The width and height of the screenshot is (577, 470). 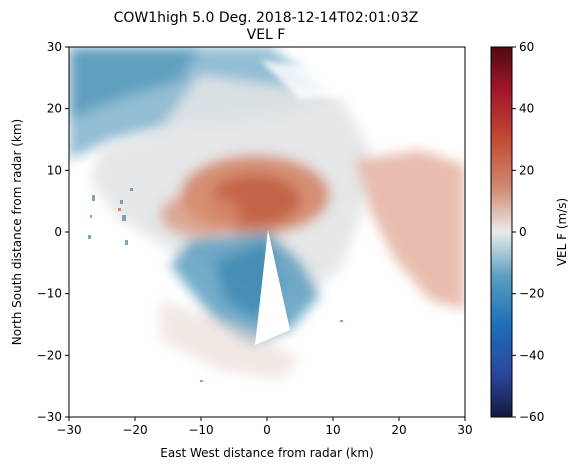 What do you see at coordinates (526, 47) in the screenshot?
I see `colorbar-tick-label: 60` at bounding box center [526, 47].